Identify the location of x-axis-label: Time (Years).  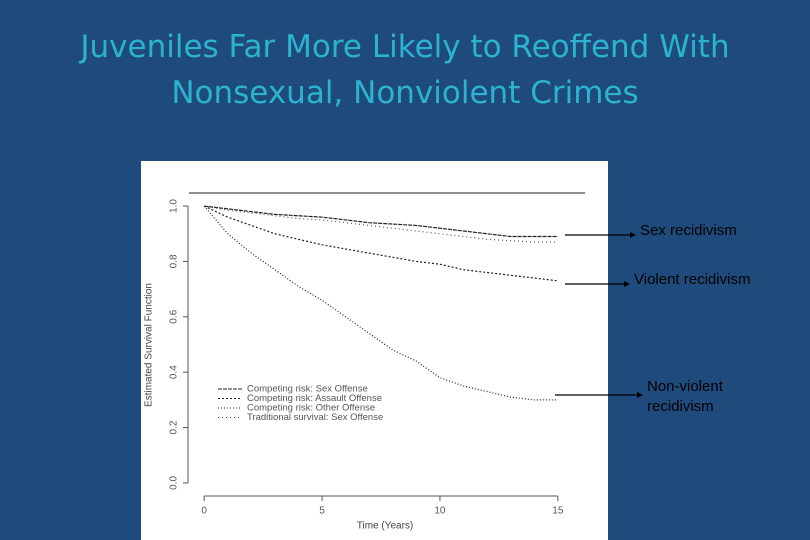
(385, 526).